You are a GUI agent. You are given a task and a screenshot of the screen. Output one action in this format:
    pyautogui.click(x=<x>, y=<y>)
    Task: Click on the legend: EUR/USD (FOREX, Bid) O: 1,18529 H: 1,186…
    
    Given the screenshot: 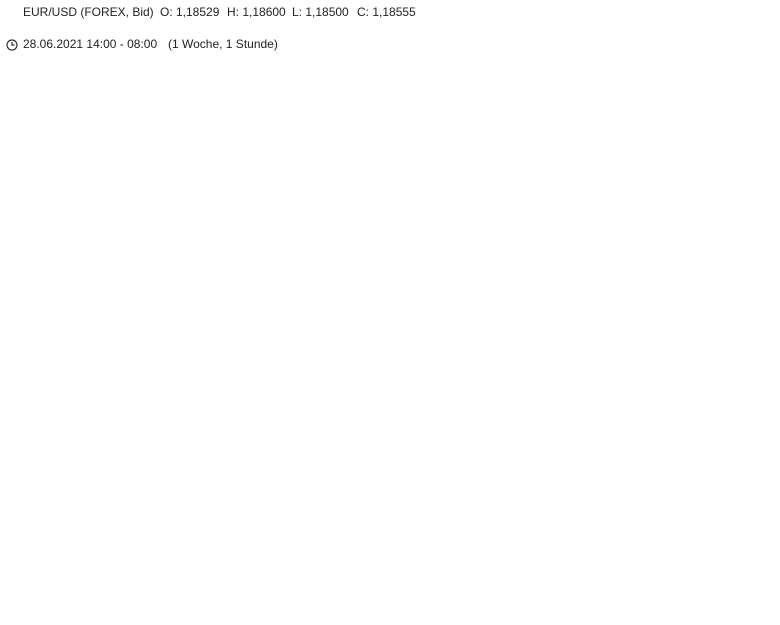 What is the action you would take?
    pyautogui.click(x=211, y=28)
    